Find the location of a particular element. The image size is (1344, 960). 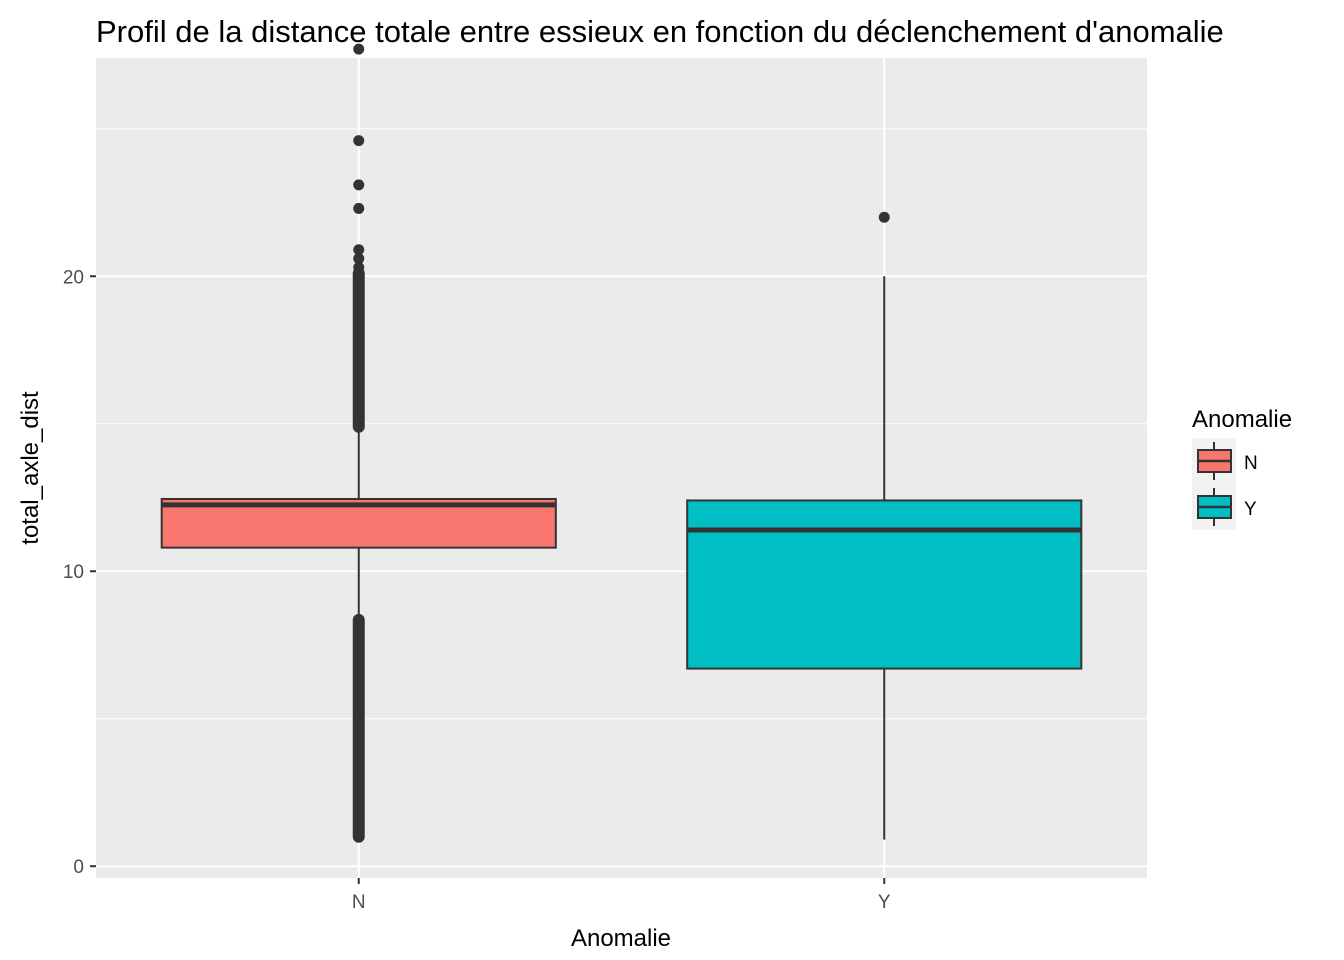

y-tick-label: 0 is located at coordinates (78, 867).